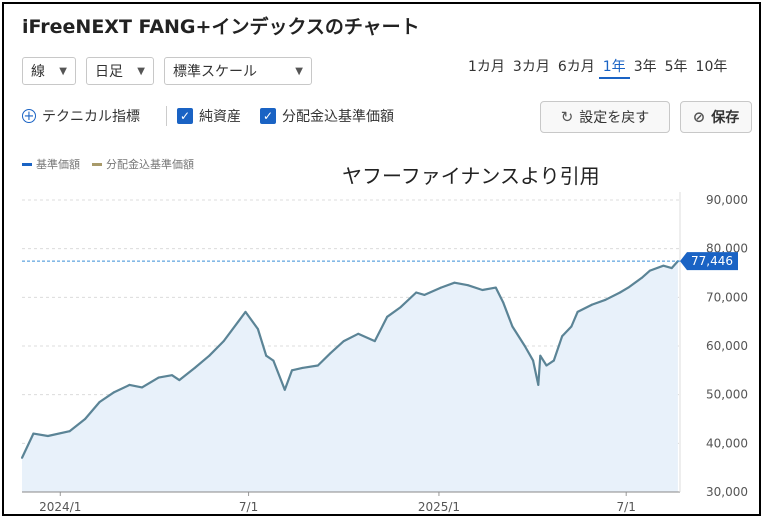 This screenshot has width=767, height=522. What do you see at coordinates (60, 507) in the screenshot?
I see `x-tick-label: 2024/1` at bounding box center [60, 507].